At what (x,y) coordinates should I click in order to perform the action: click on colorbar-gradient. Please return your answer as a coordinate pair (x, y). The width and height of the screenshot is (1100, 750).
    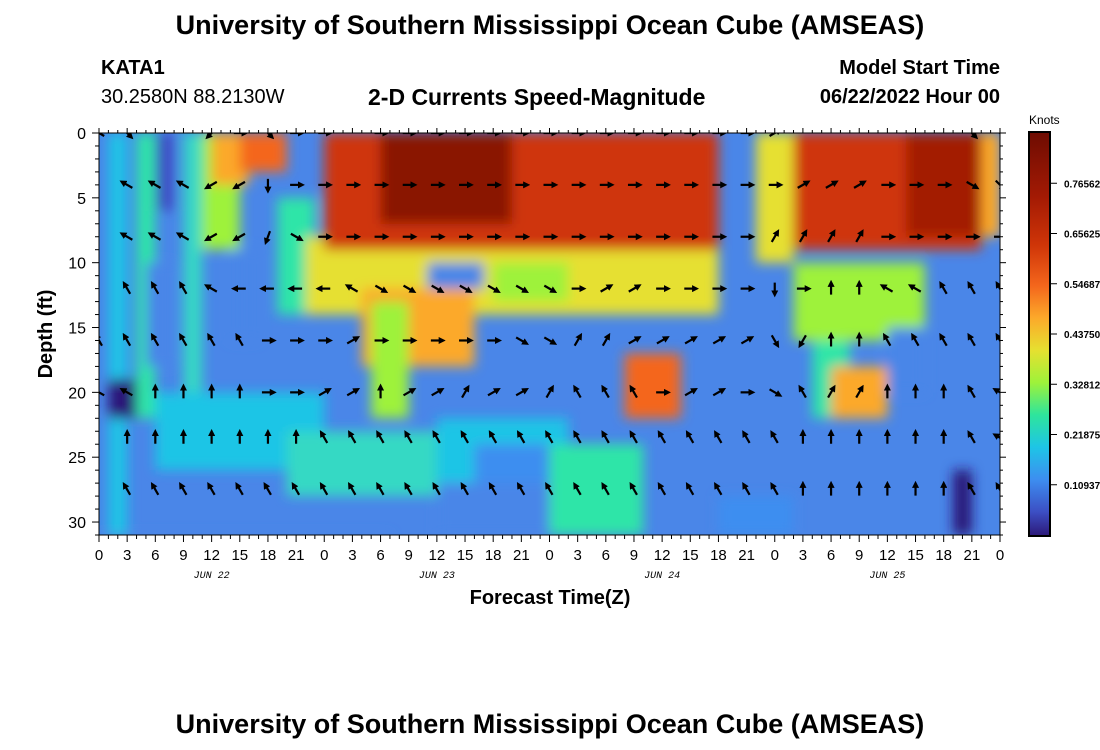
    Looking at the image, I should click on (1039, 334).